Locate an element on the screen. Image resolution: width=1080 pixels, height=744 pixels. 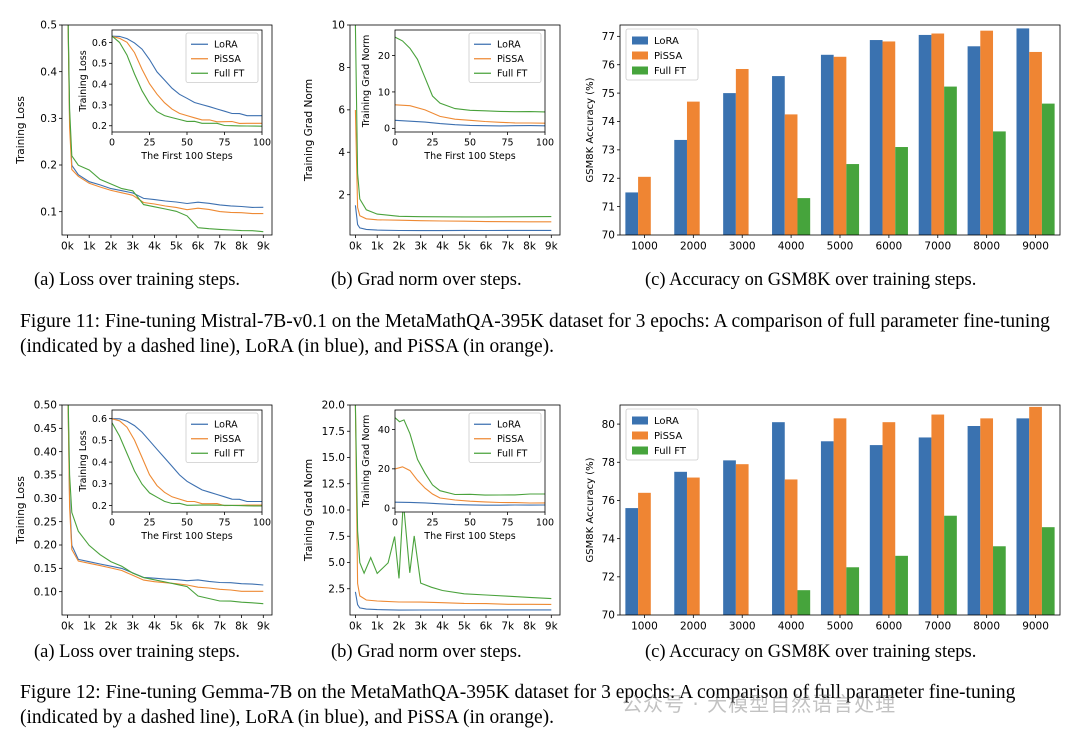
x-tick-label: 5000 is located at coordinates (840, 247).